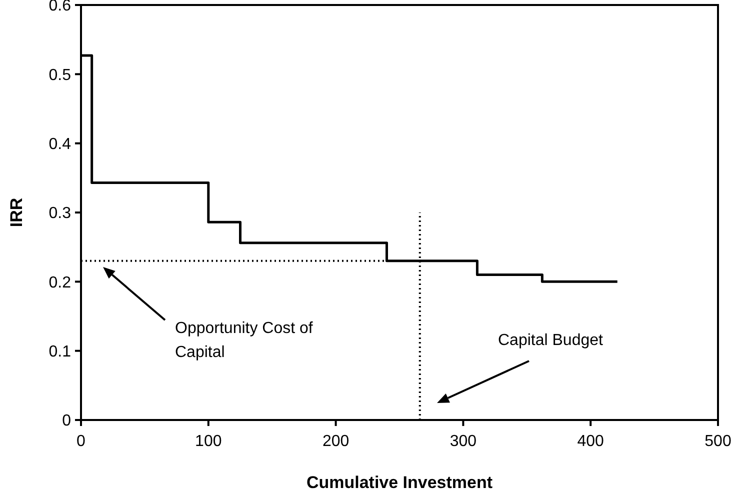 This screenshot has height=498, width=736. Describe the element at coordinates (60, 283) in the screenshot. I see `y-tick-label: 0.2` at that location.